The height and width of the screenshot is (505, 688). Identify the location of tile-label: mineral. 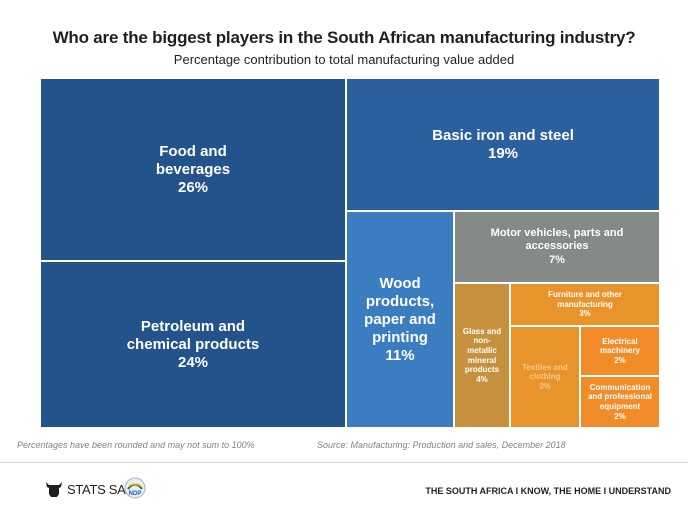
(482, 360).